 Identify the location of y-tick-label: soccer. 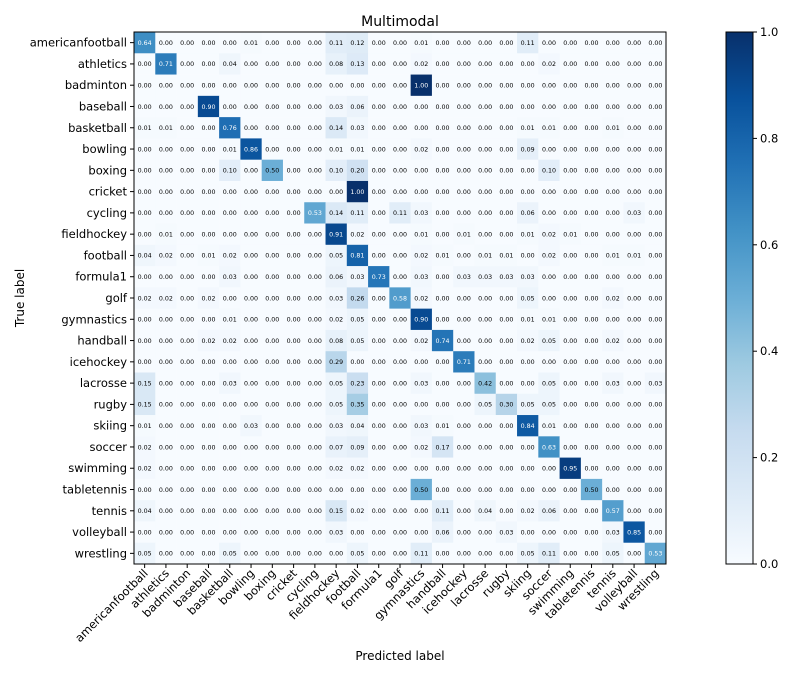
(109, 447).